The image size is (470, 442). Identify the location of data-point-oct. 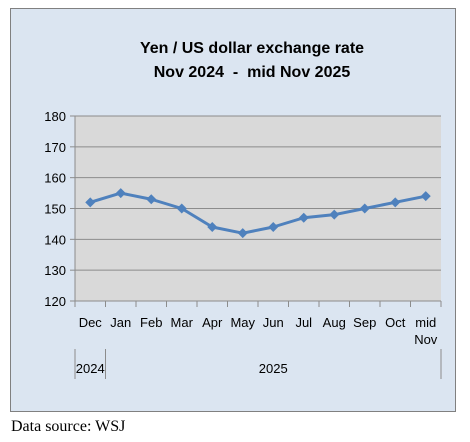
(395, 202).